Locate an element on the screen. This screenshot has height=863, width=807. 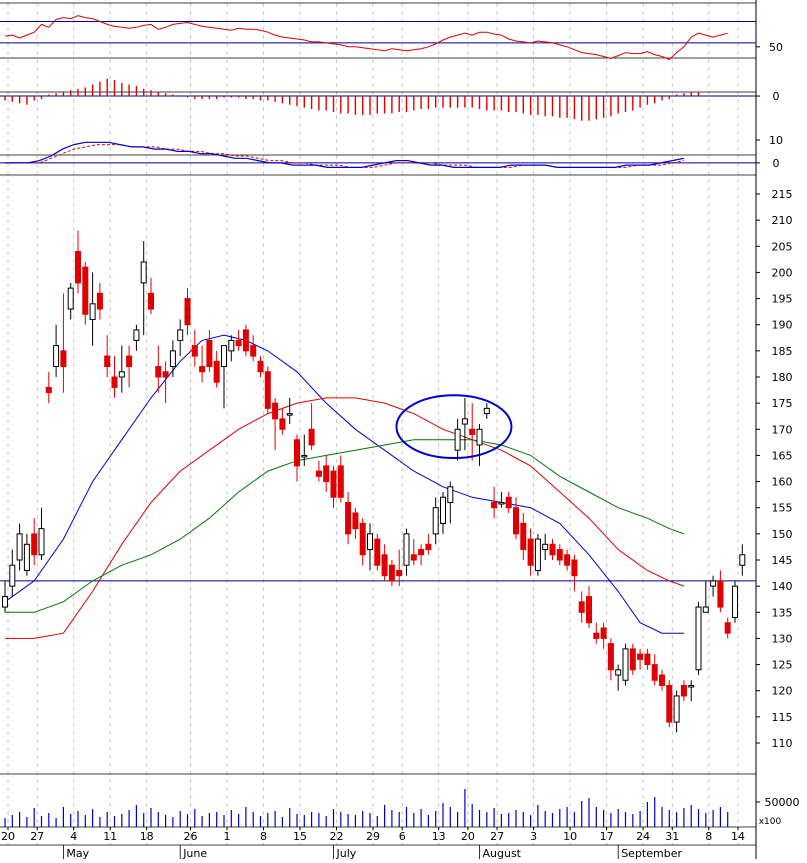
month-label: June is located at coordinates (194, 853).